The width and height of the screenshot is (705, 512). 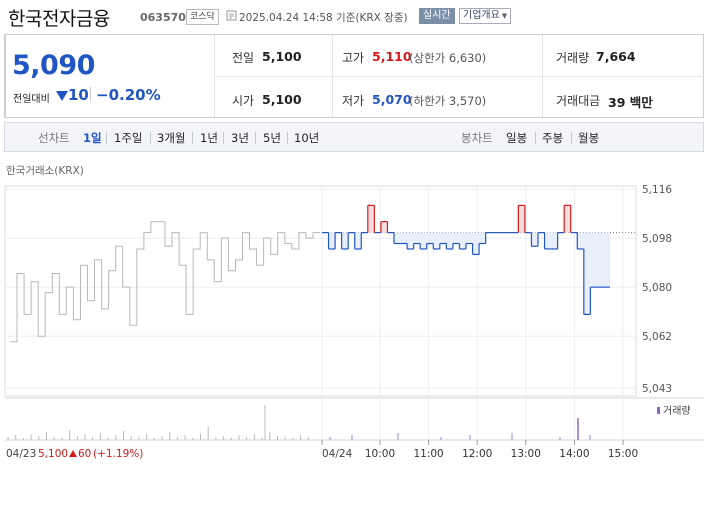 I want to click on lower-limit: (하한가 3,570), so click(x=448, y=101).